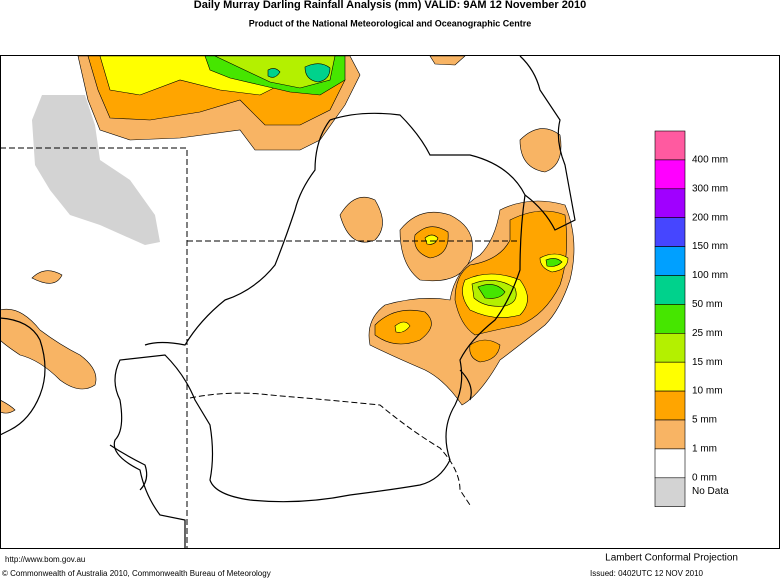 This screenshot has width=780, height=584. What do you see at coordinates (710, 275) in the screenshot?
I see `legend-label: 100 mm` at bounding box center [710, 275].